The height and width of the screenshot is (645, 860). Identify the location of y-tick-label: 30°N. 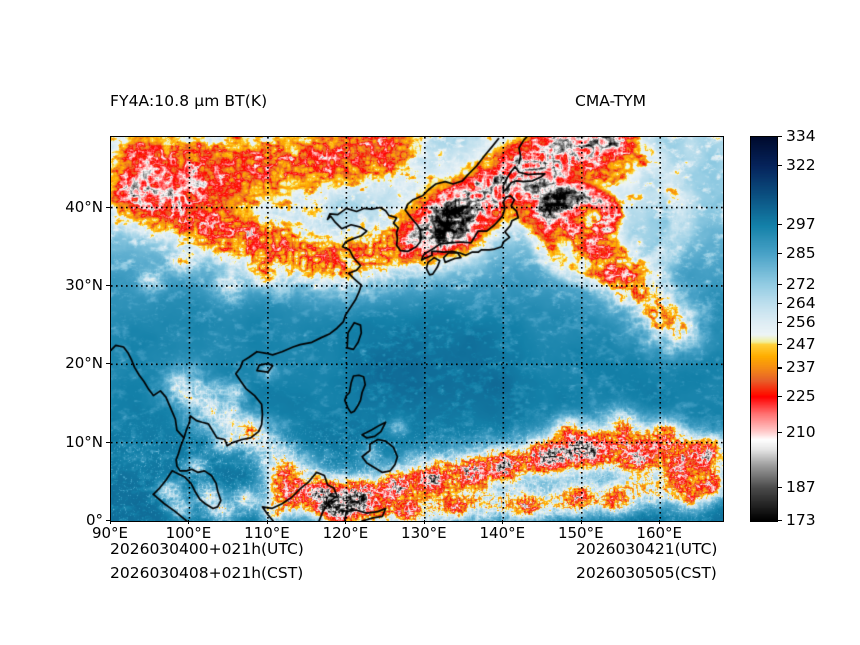
(84, 284).